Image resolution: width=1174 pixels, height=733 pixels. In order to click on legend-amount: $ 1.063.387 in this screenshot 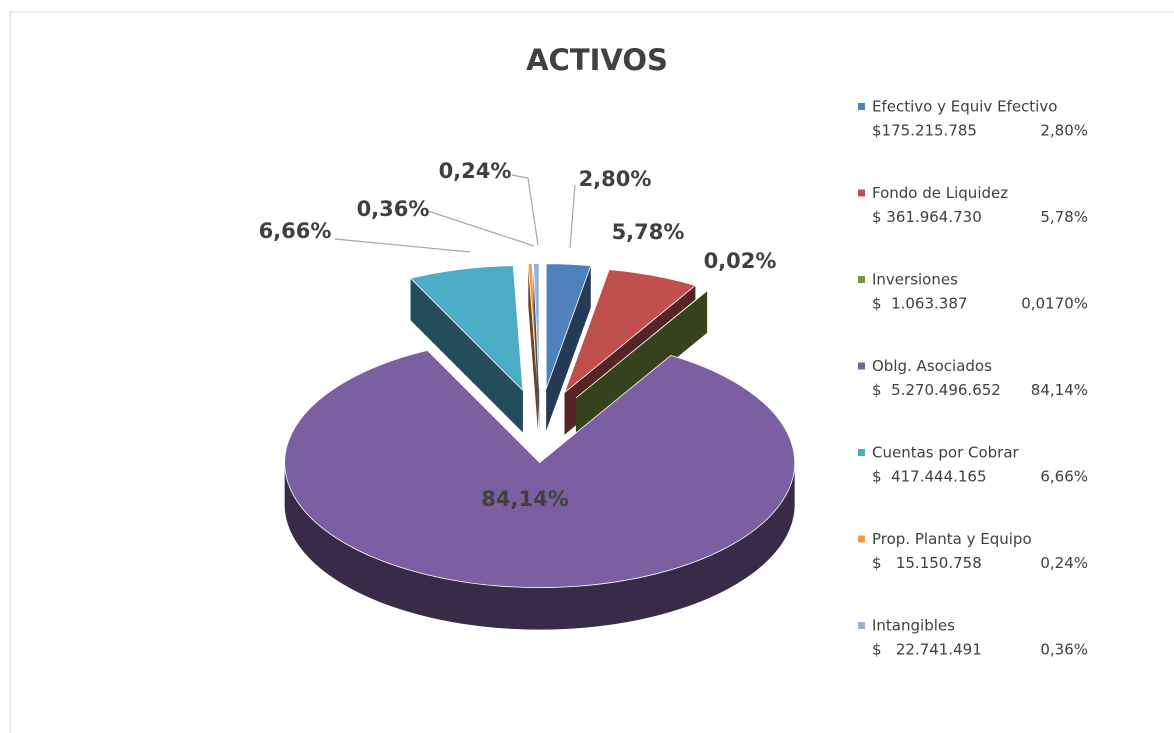, I will do `click(919, 304)`.